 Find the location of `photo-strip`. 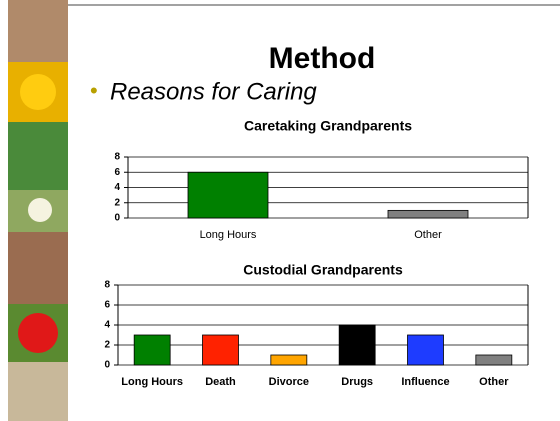

photo-strip is located at coordinates (38, 210).